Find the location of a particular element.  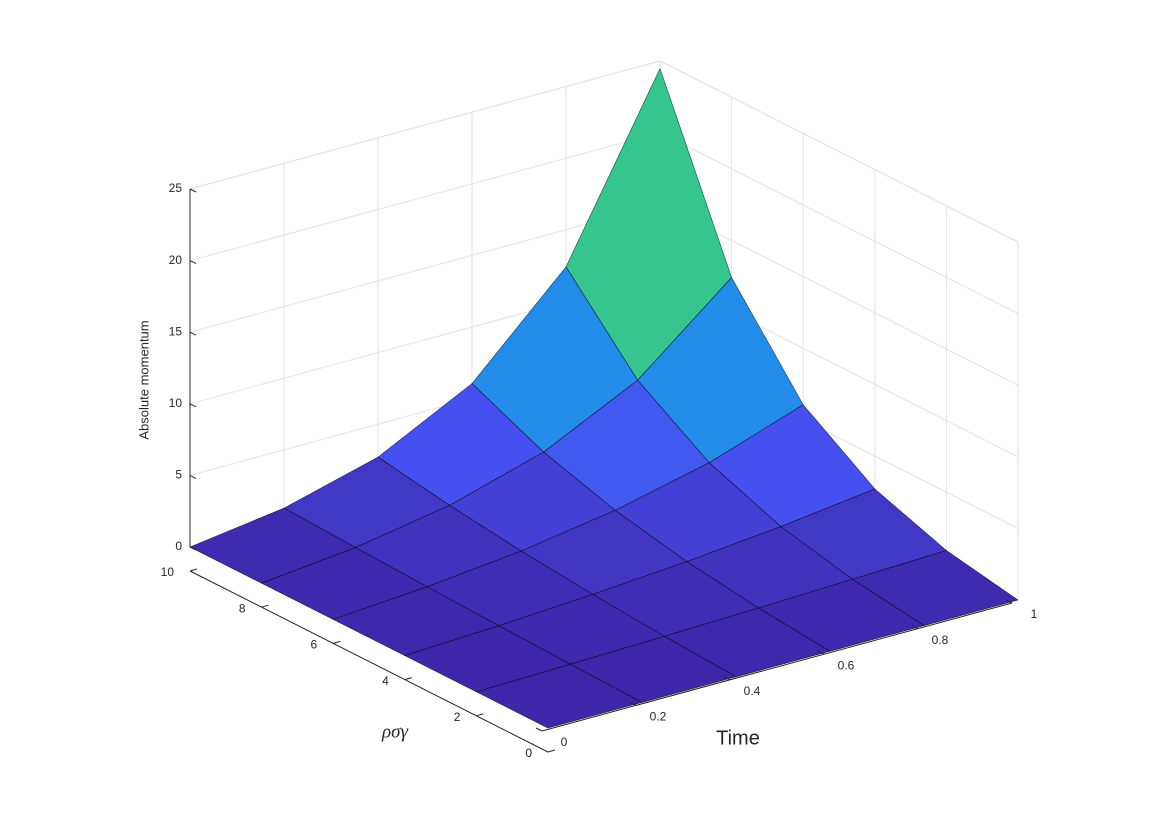

x-axis-line is located at coordinates (777, 667).